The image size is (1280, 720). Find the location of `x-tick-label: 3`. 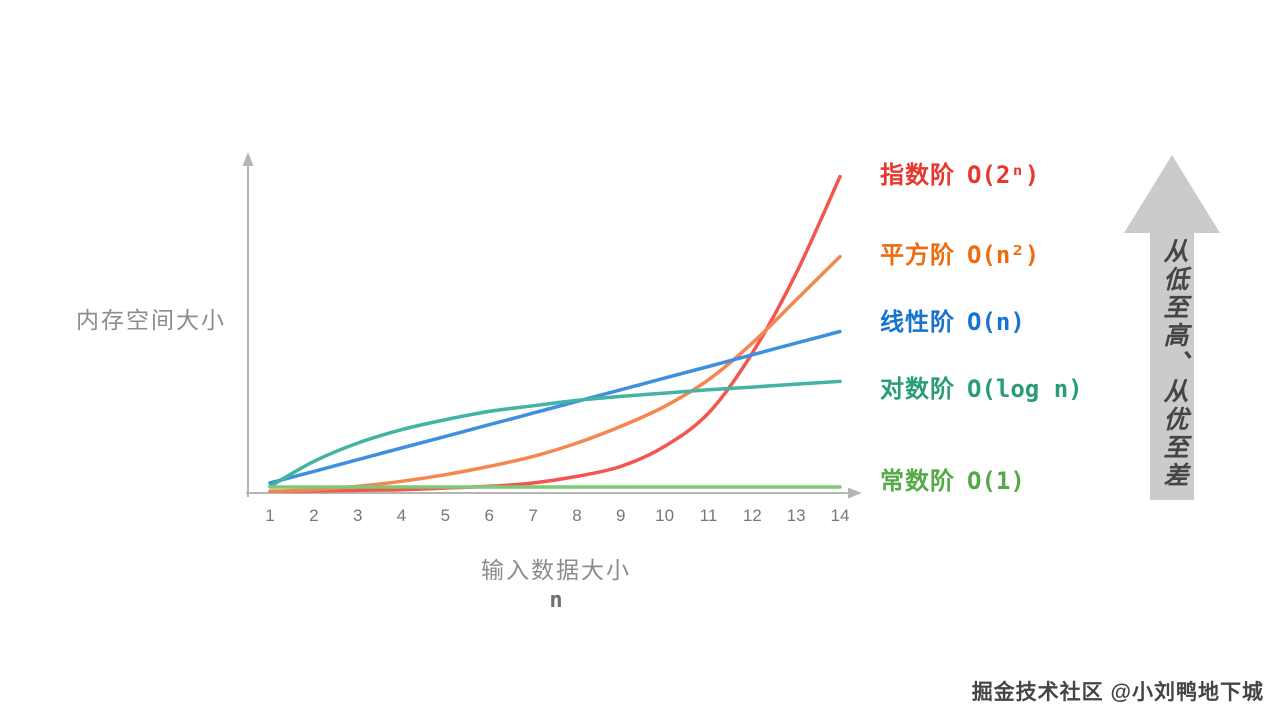

x-tick-label: 3 is located at coordinates (357, 515).